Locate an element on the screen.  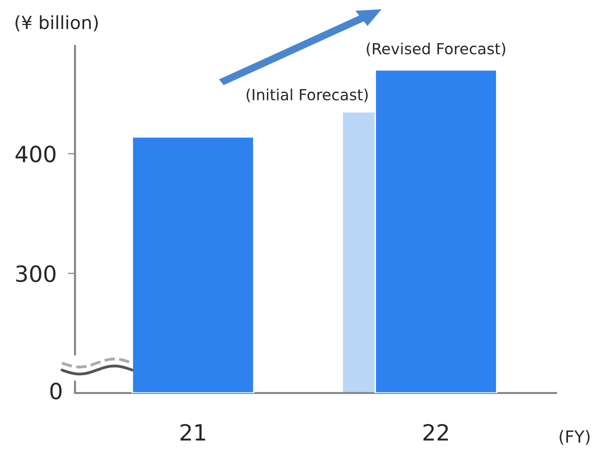
x-tick-label: 22 is located at coordinates (435, 432).